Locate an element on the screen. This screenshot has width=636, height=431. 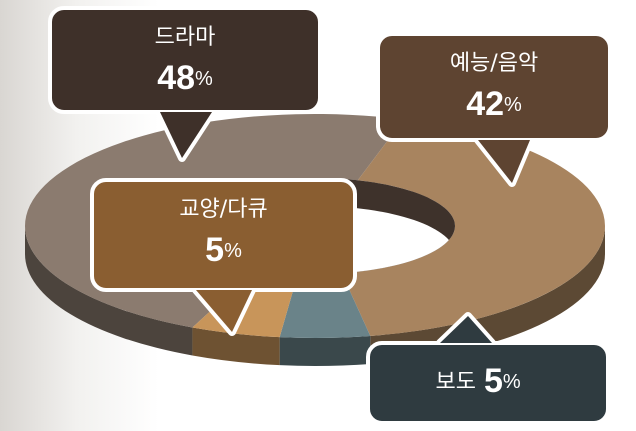
callout: 보도 5% is located at coordinates (488, 368).